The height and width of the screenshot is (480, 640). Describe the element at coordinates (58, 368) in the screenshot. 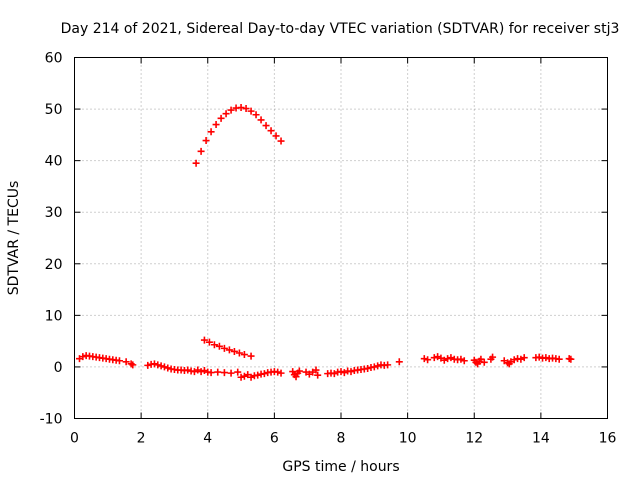

I see `y-tick-label: 0` at that location.